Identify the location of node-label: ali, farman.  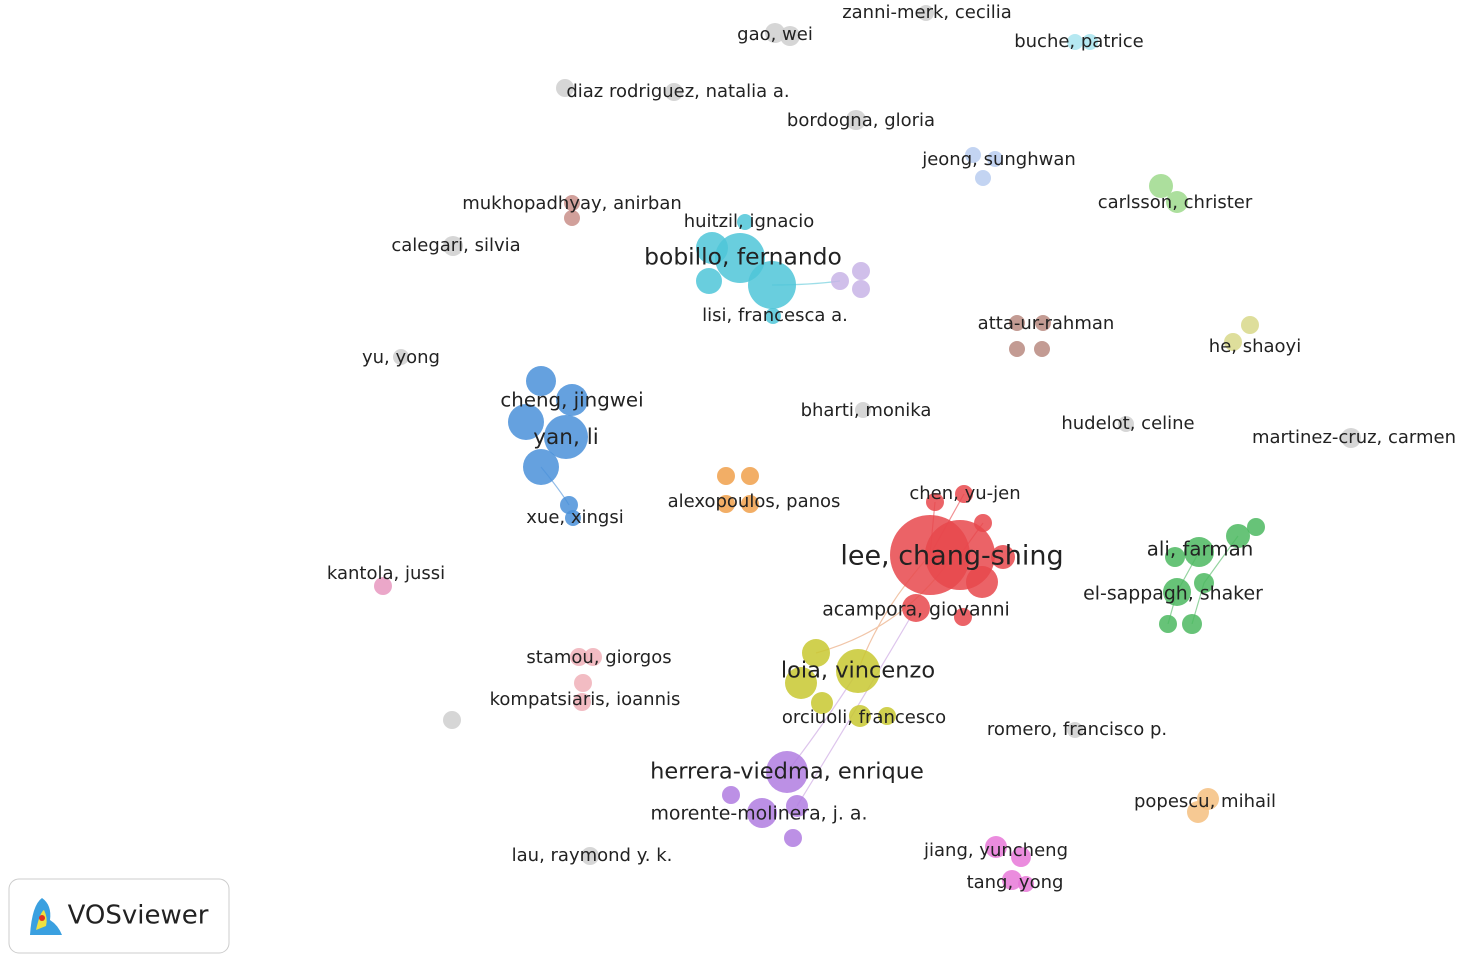
(1200, 549).